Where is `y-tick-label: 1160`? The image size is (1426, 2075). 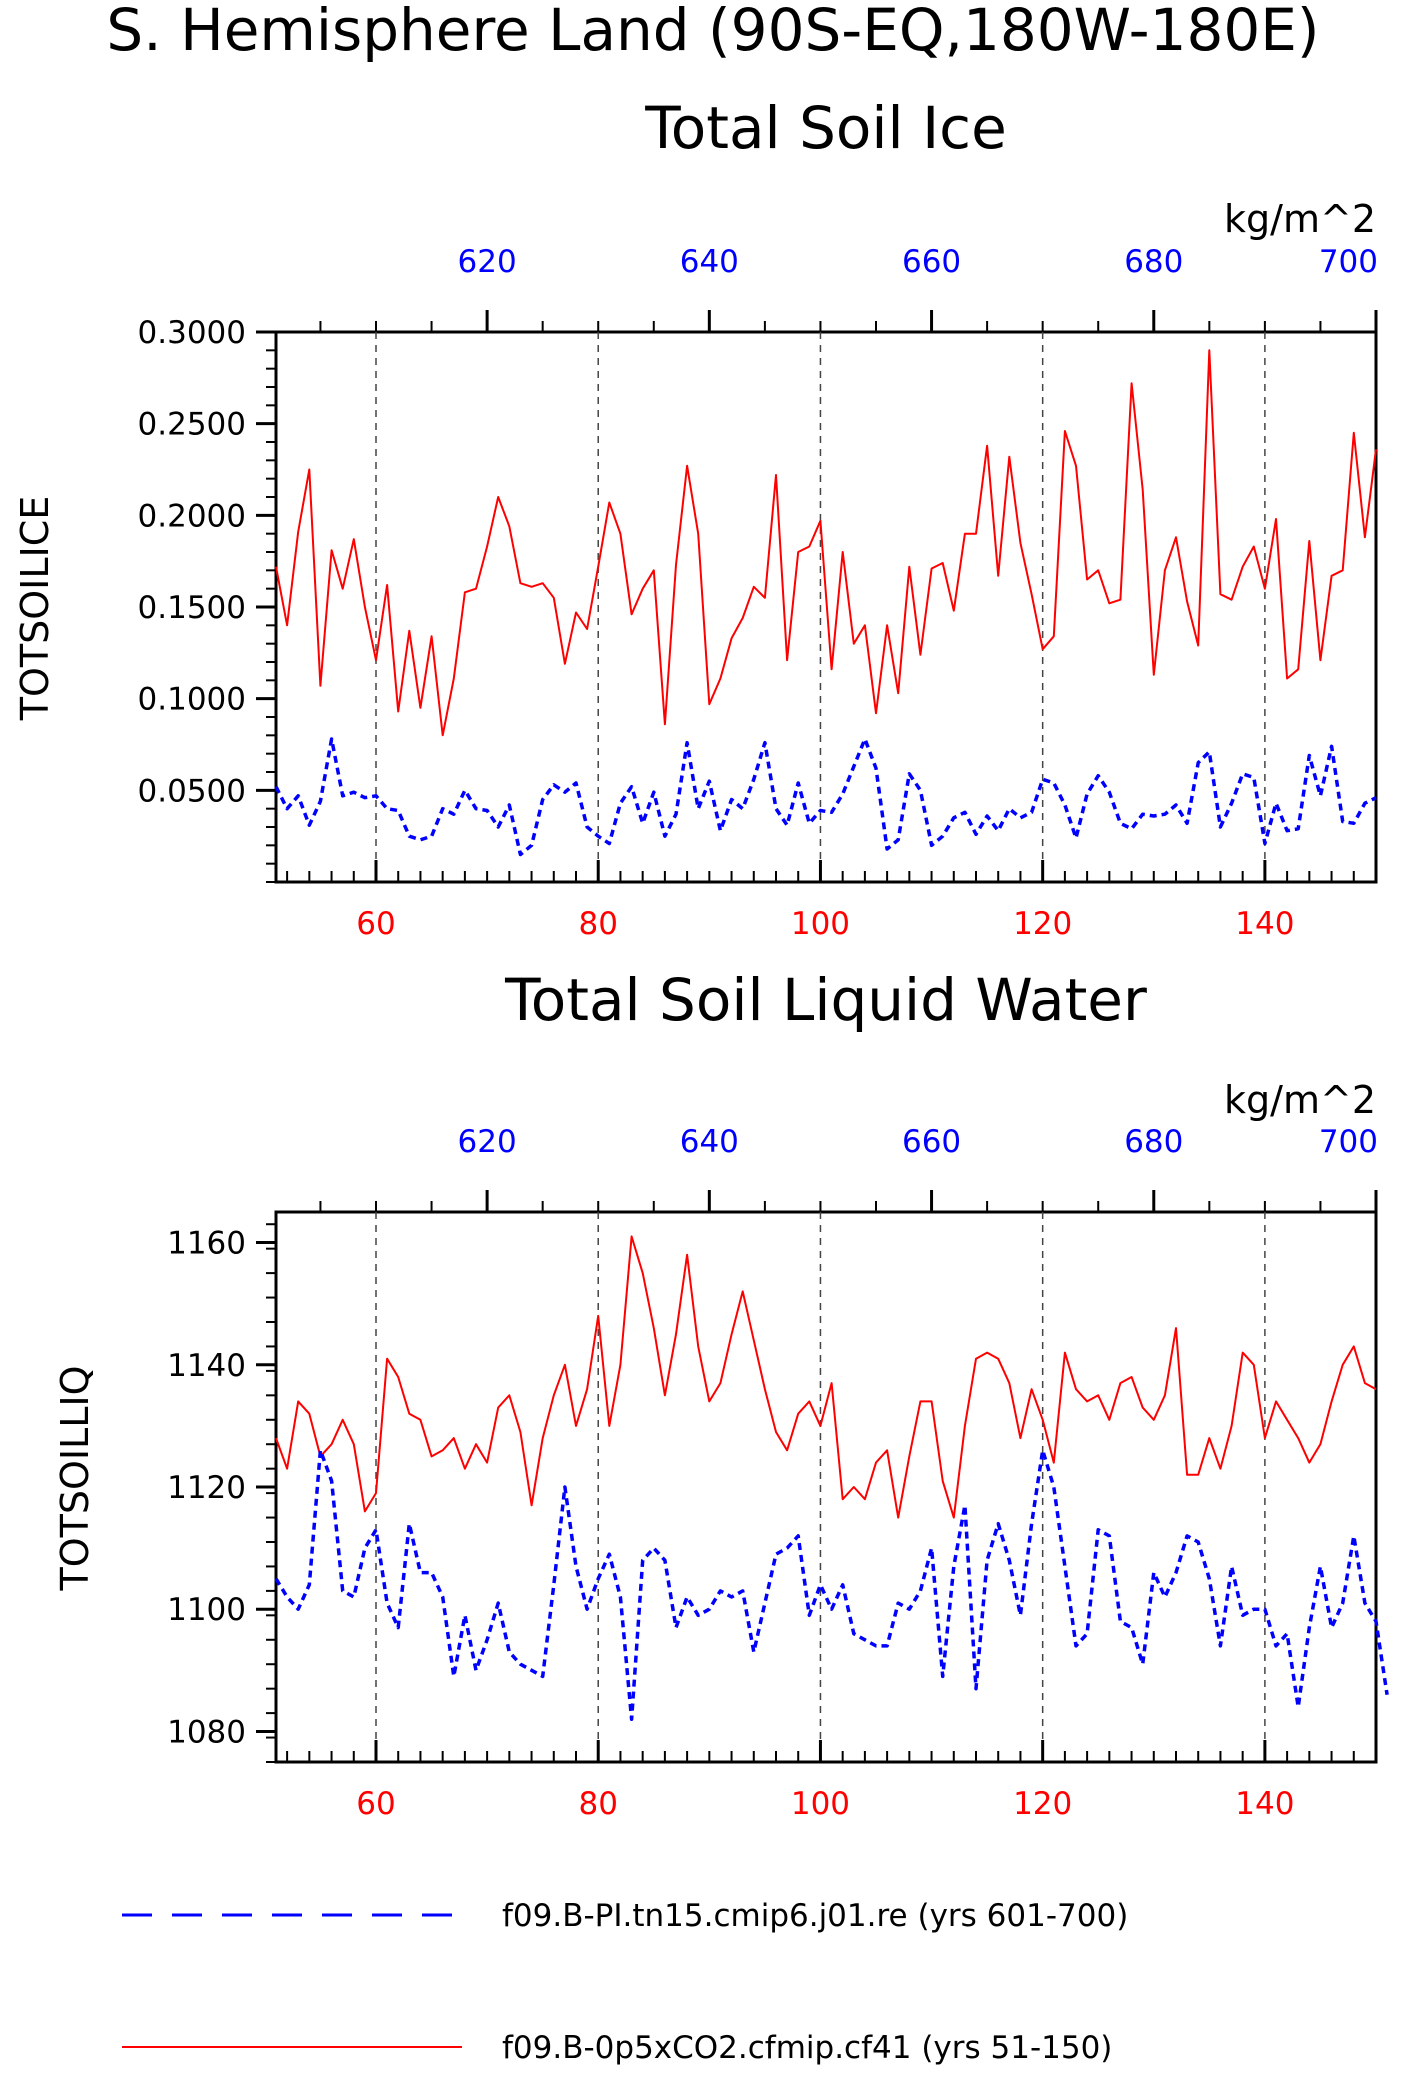 y-tick-label: 1160 is located at coordinates (206, 1244).